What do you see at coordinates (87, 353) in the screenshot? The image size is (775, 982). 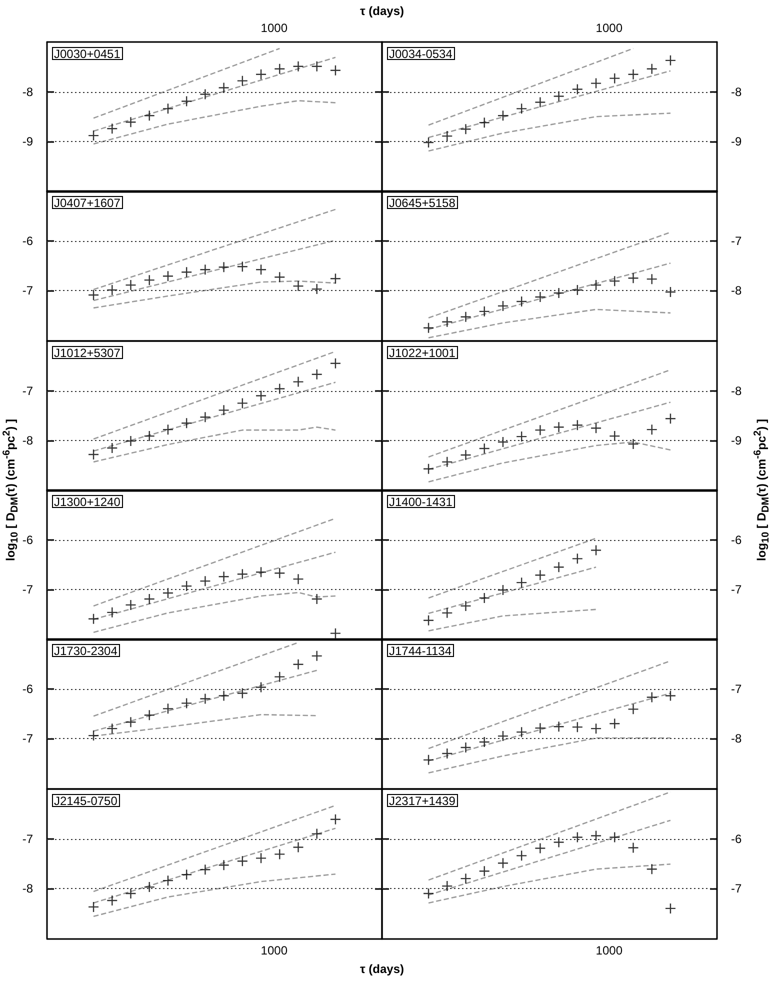 I see `chart-title: J1012+5307` at bounding box center [87, 353].